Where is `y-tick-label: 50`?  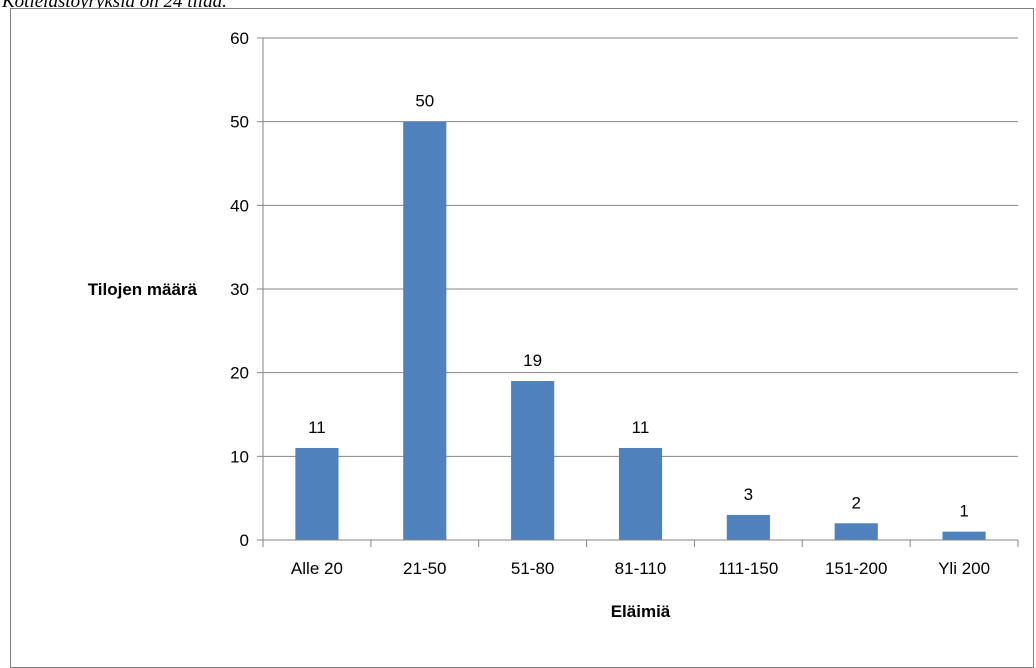 y-tick-label: 50 is located at coordinates (239, 122).